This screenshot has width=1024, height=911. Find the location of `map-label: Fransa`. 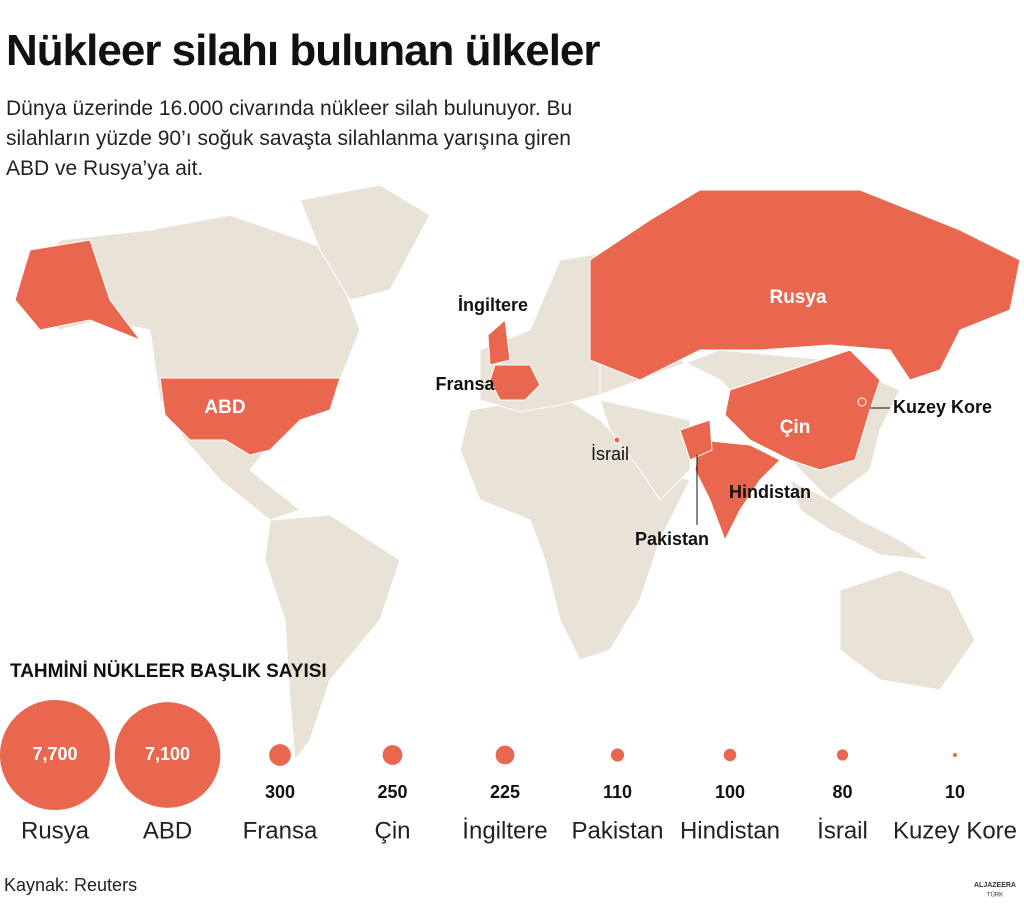

map-label: Fransa is located at coordinates (465, 384).